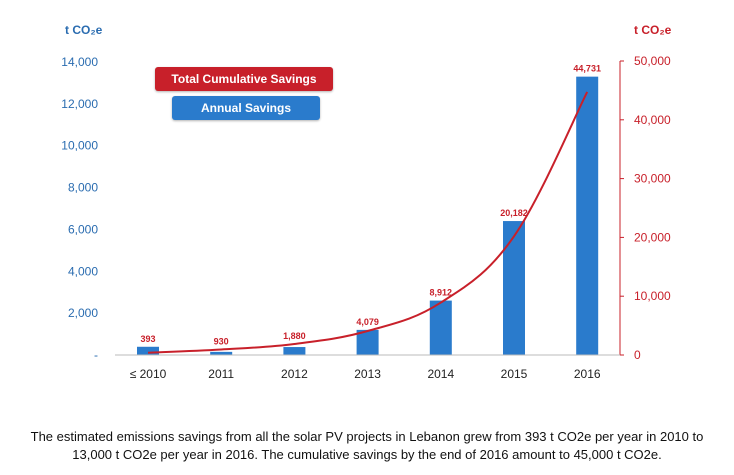 The image size is (734, 475). Describe the element at coordinates (440, 374) in the screenshot. I see `x-tick-4: 2014` at that location.